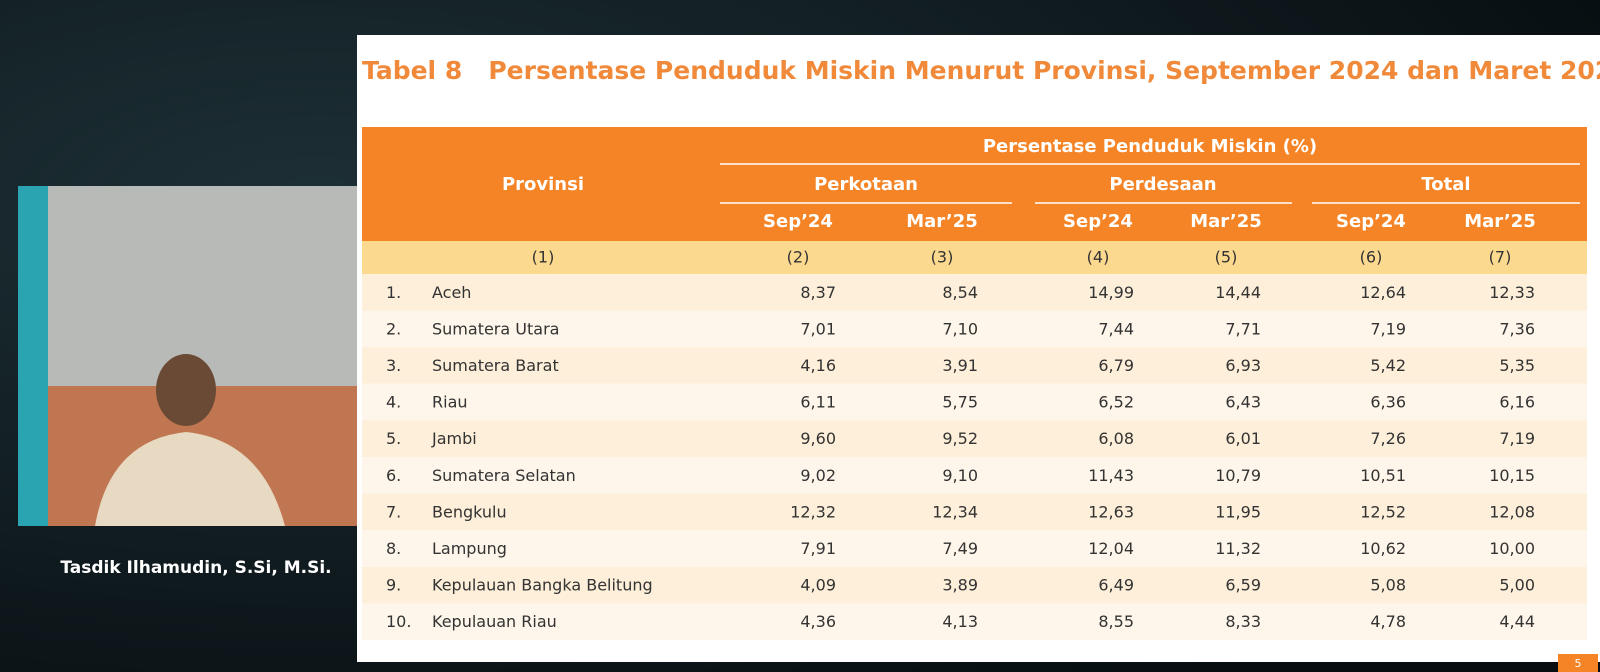  Describe the element at coordinates (818, 475) in the screenshot. I see `table-cell: 9,02` at that location.